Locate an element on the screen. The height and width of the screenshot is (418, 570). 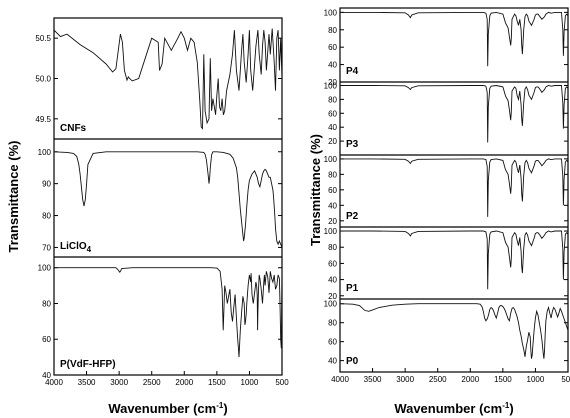
left-panel-2: 100 80 60 40 P(VdF-HFP) is located at coordinates (160, 318).